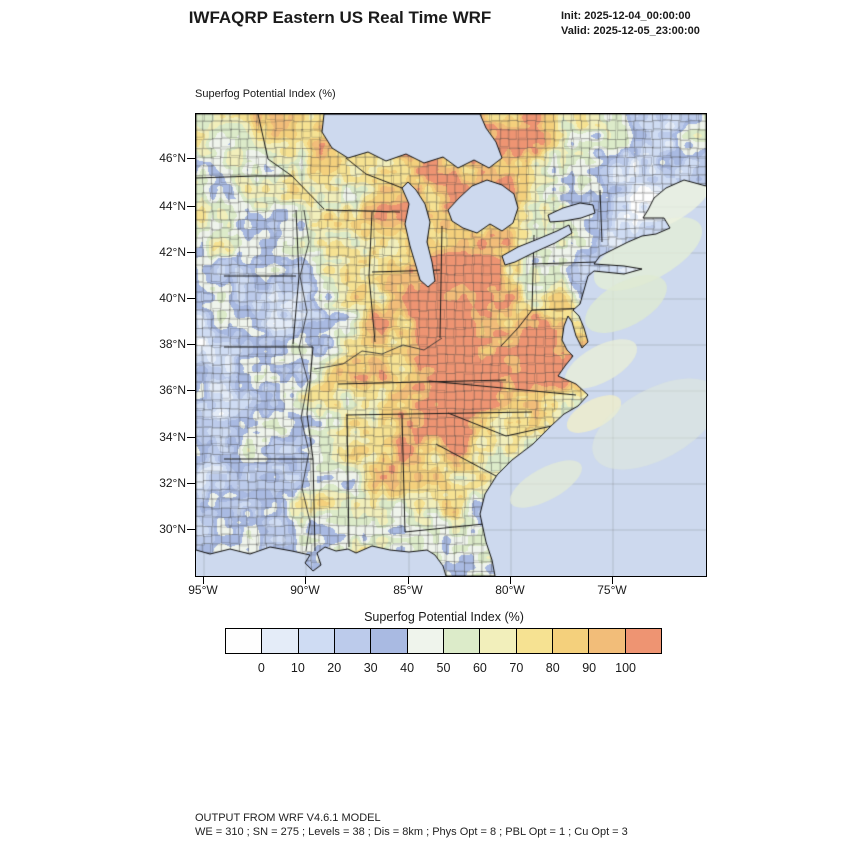  What do you see at coordinates (305, 590) in the screenshot?
I see `lon-axis-label: 90°W` at bounding box center [305, 590].